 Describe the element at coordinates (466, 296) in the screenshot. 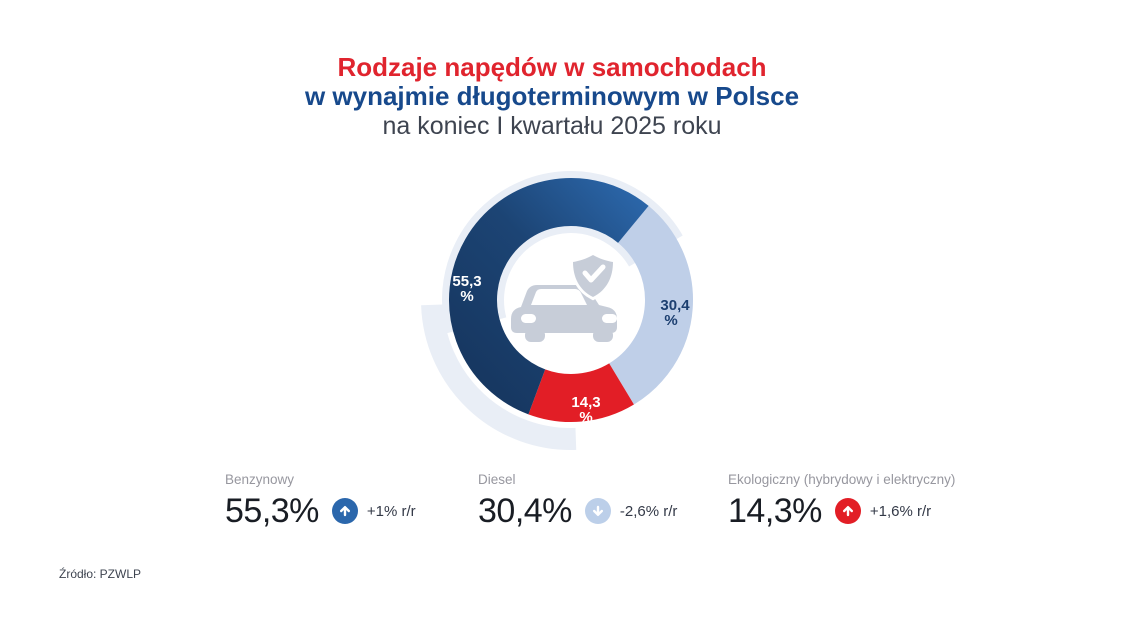

I see `segment-label-benzynowy-unit: %` at that location.